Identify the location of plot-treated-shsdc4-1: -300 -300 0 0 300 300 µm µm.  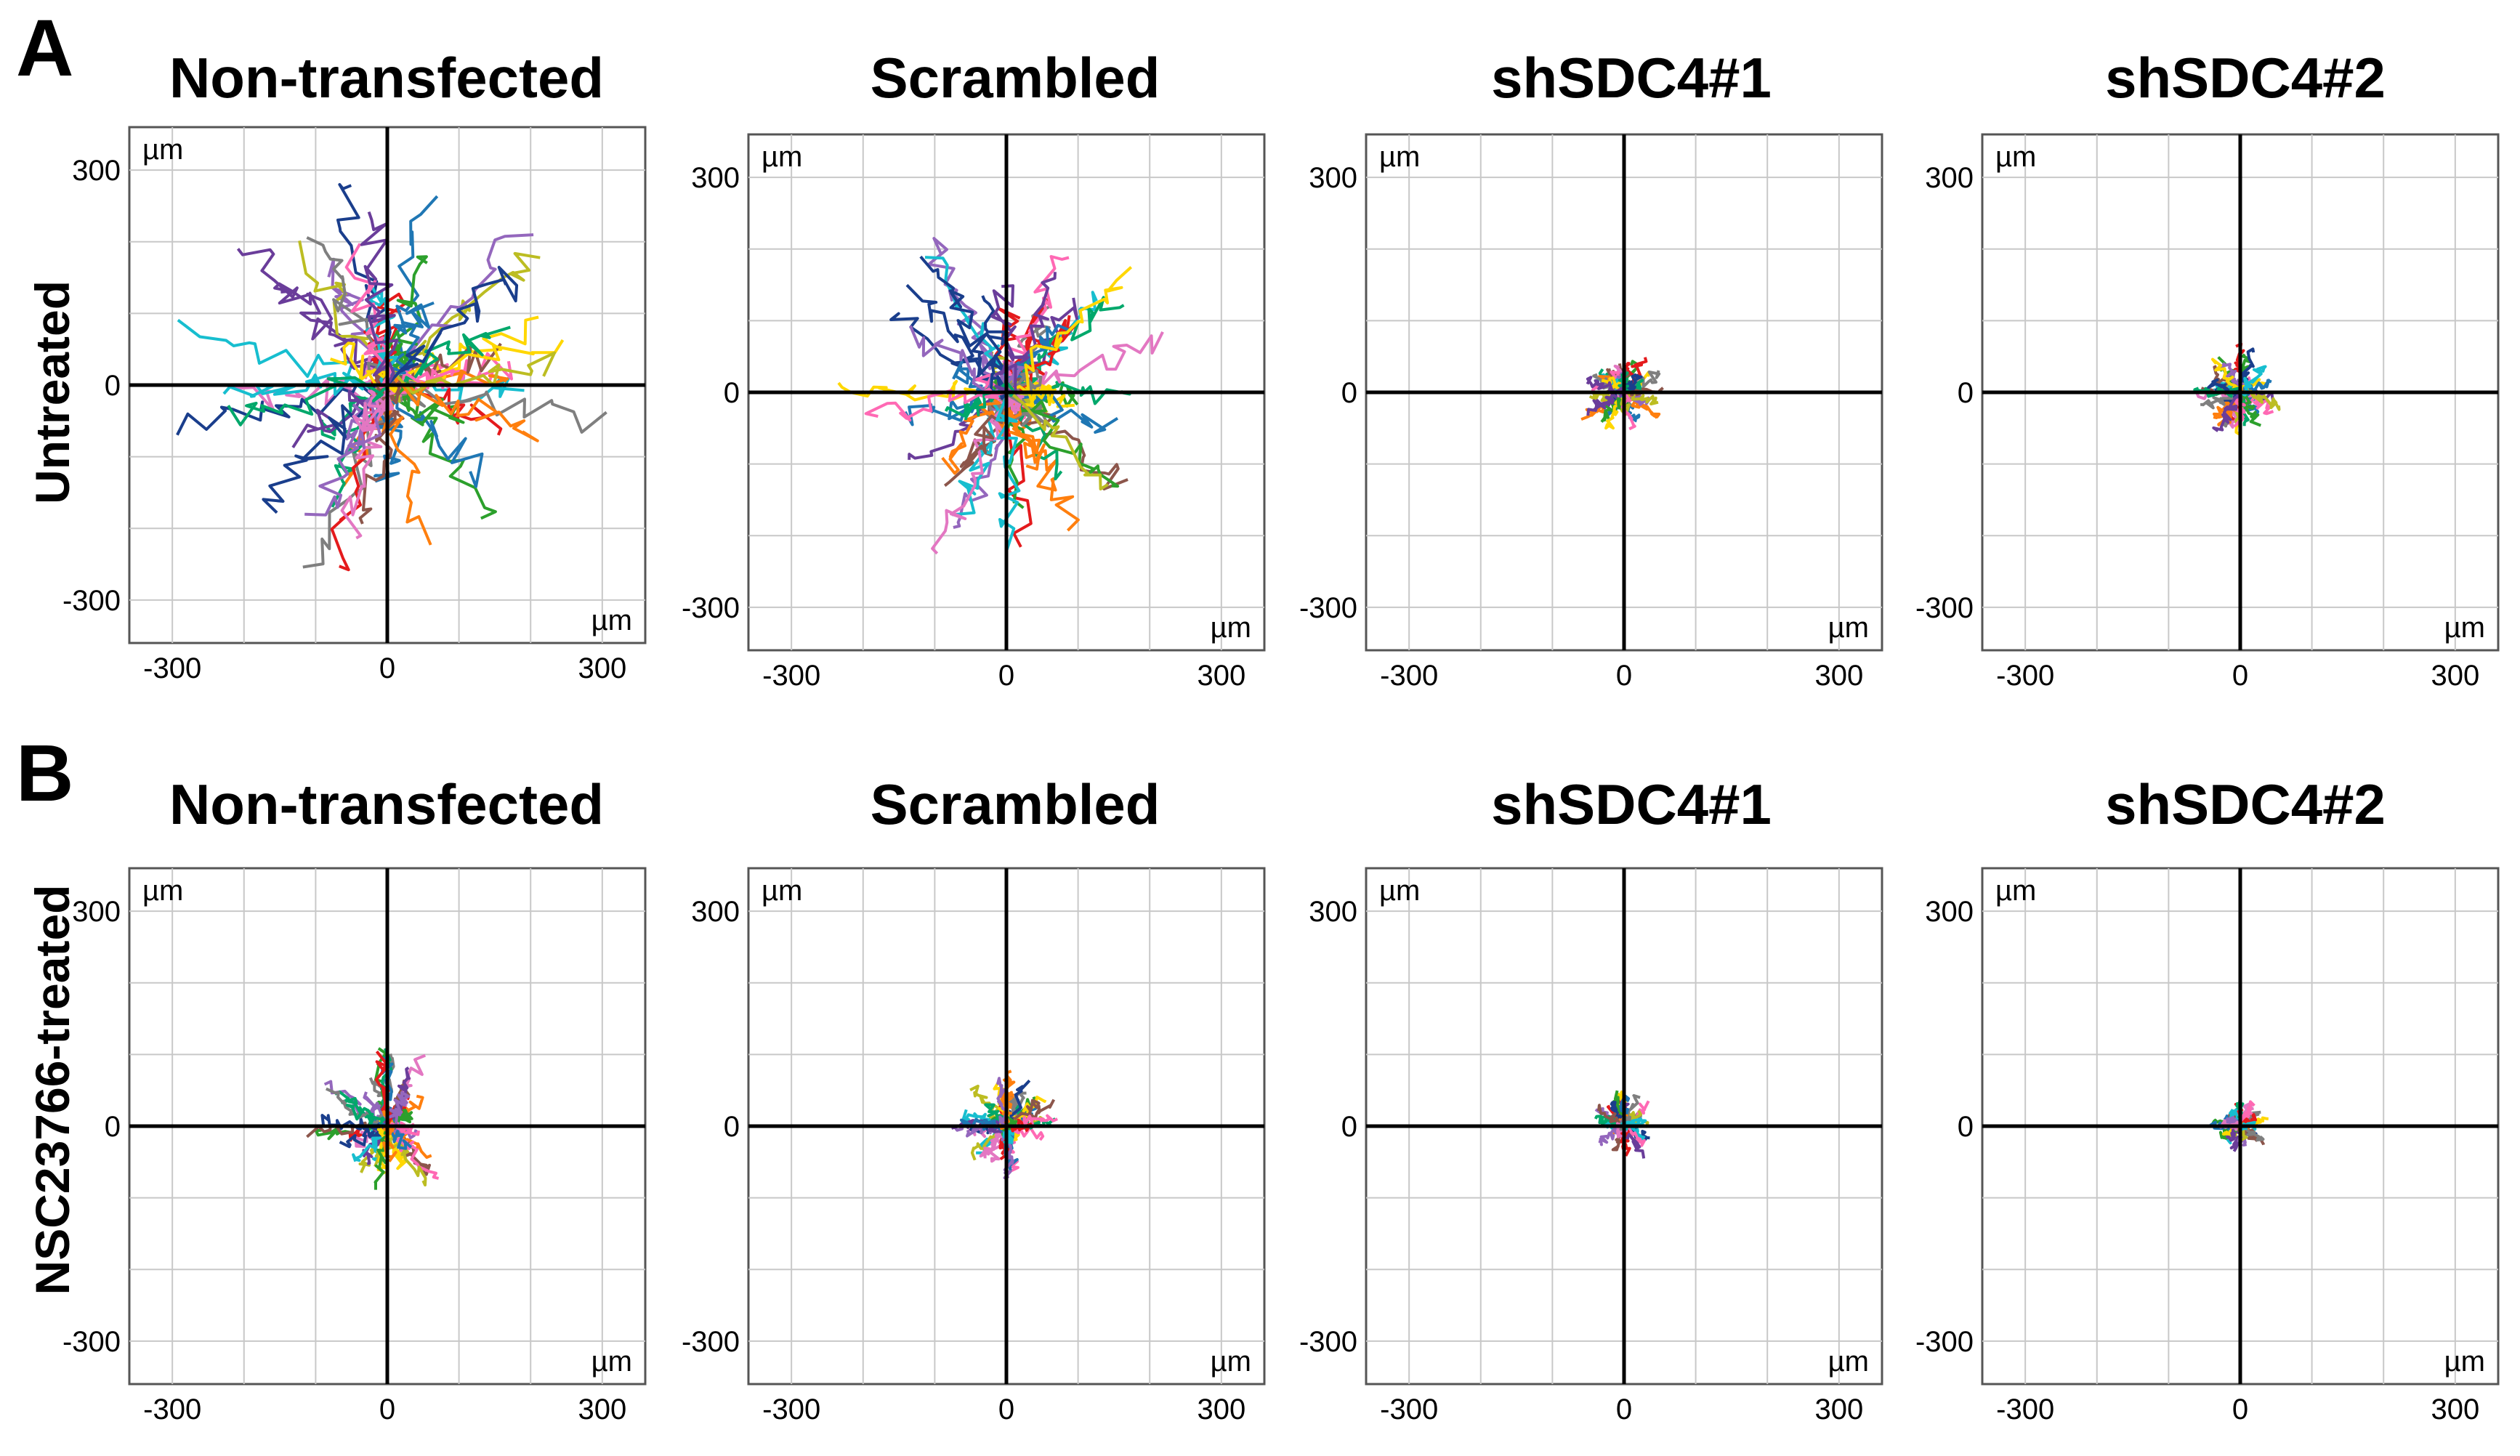
(1591, 1146).